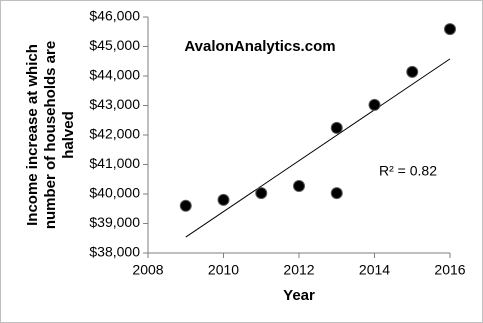  What do you see at coordinates (408, 171) in the screenshot?
I see `r-squared: R² = 0.82` at bounding box center [408, 171].